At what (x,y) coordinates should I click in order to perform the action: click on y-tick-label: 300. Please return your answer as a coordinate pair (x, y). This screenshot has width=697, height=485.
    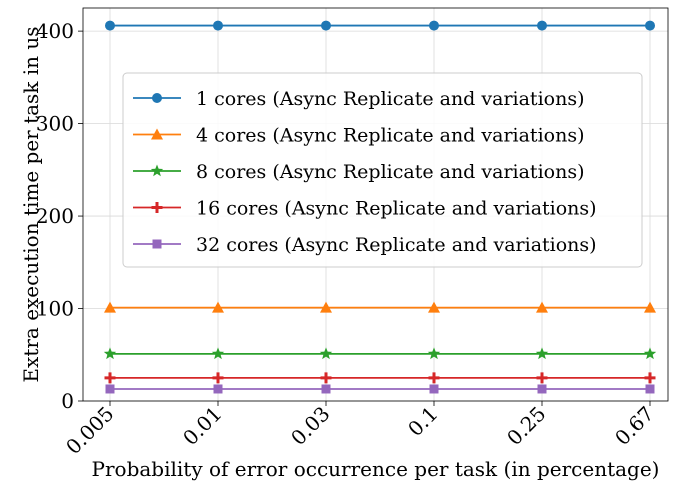
    Looking at the image, I should click on (55, 124).